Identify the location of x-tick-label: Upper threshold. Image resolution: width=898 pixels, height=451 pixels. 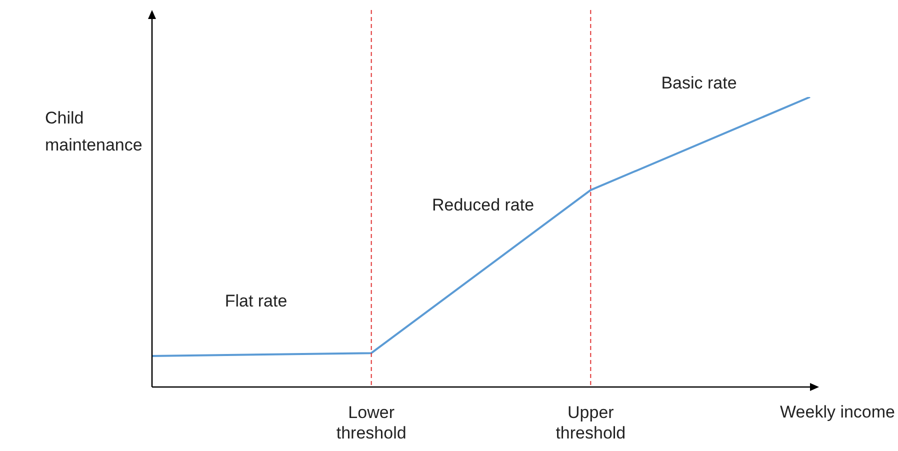
(591, 422).